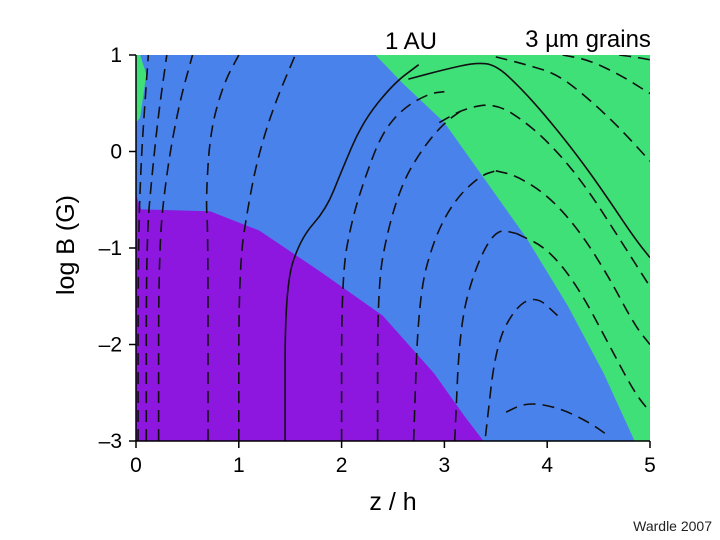  What do you see at coordinates (672, 526) in the screenshot?
I see `source-credit: Wardle 2007` at bounding box center [672, 526].